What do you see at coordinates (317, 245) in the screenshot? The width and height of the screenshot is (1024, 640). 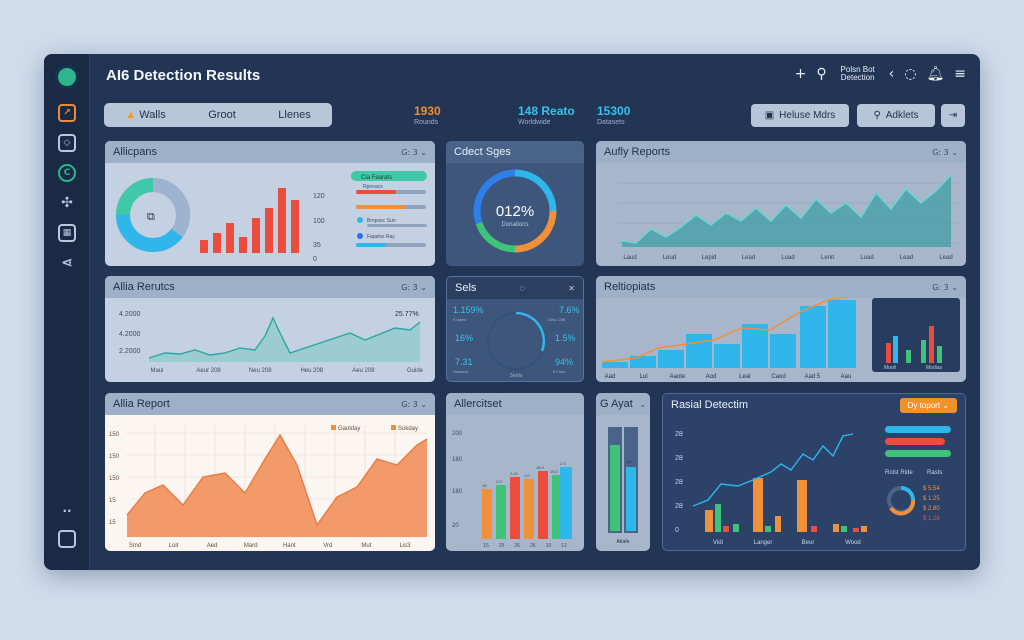 I see `y-tick: 35` at bounding box center [317, 245].